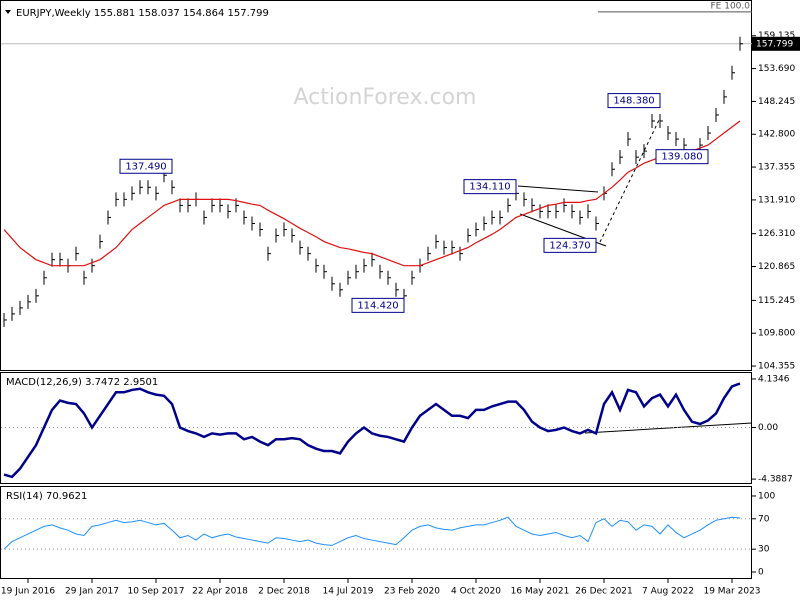 The width and height of the screenshot is (800, 600). What do you see at coordinates (46, 496) in the screenshot?
I see `panel-title: RSI(14) 70.9621` at bounding box center [46, 496].